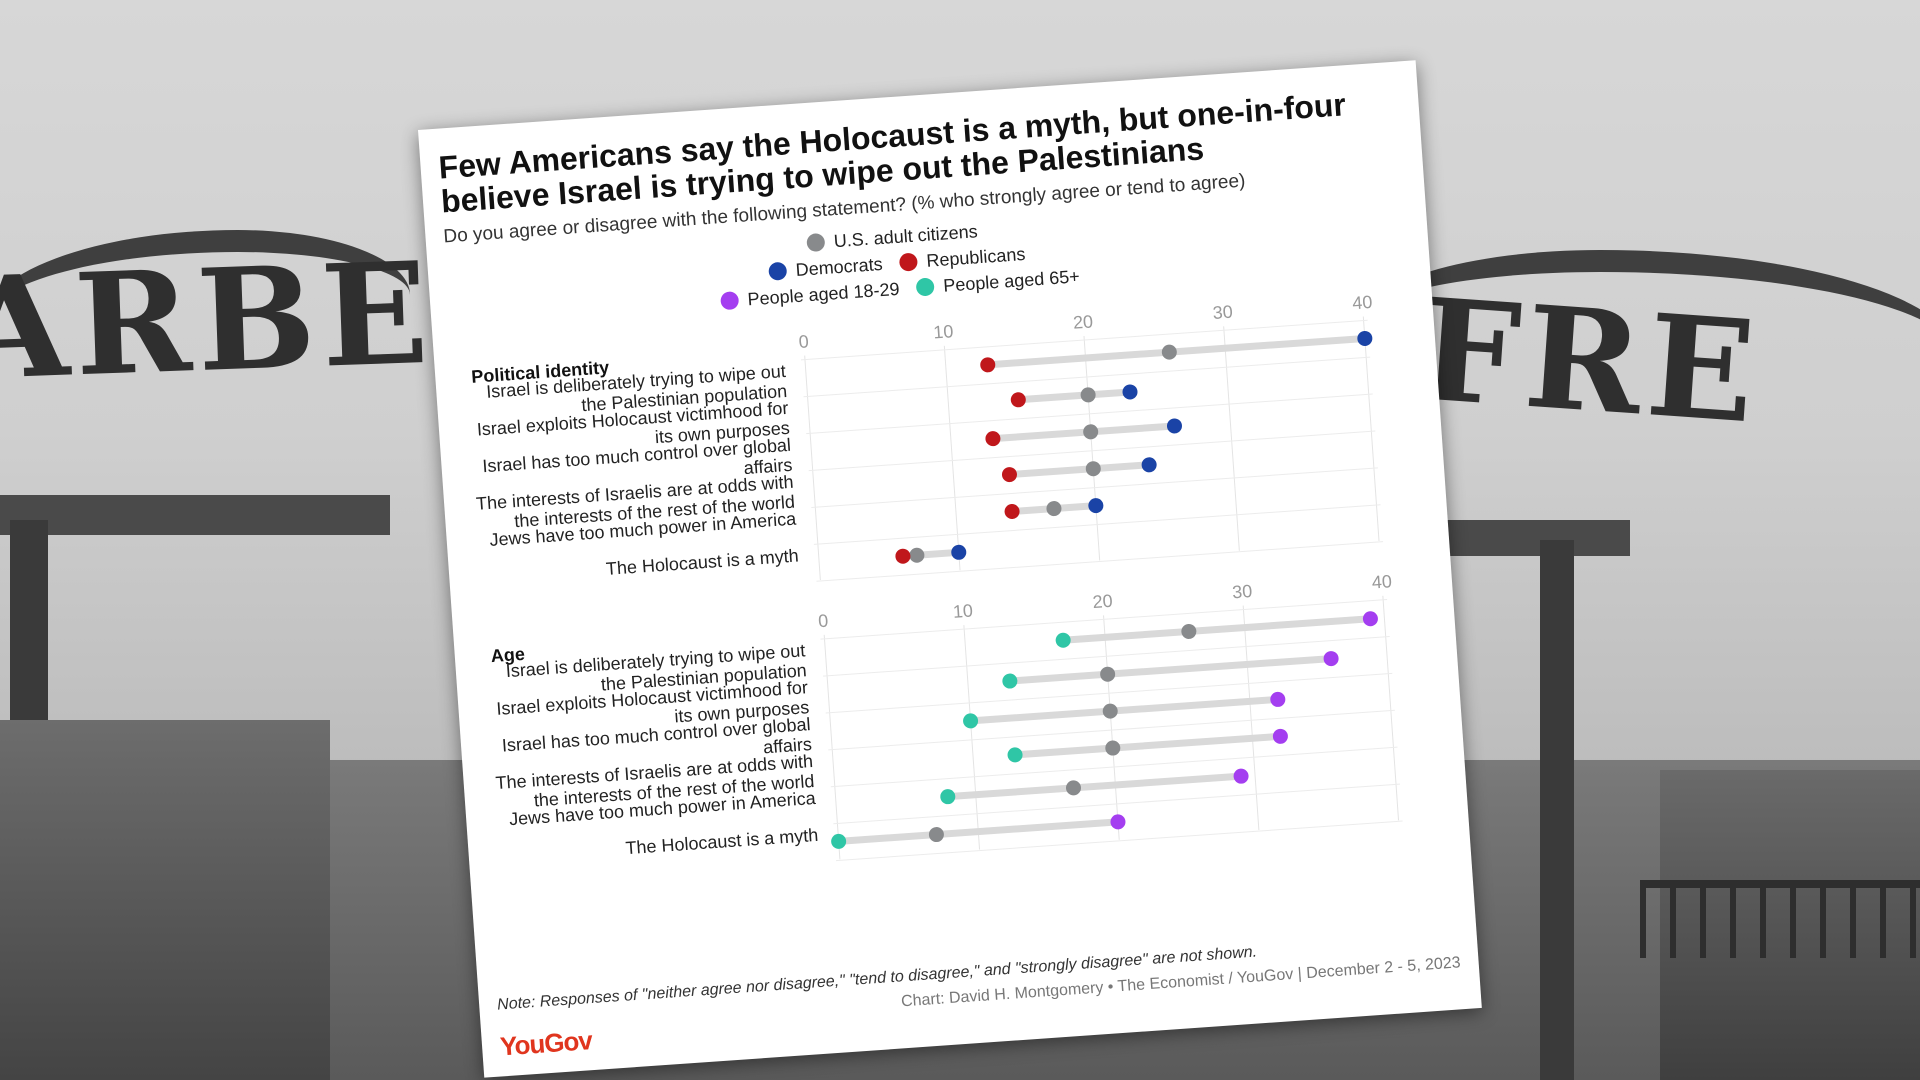 The height and width of the screenshot is (1080, 1920). Describe the element at coordinates (195, 515) in the screenshot. I see `gate-beam-left` at that location.